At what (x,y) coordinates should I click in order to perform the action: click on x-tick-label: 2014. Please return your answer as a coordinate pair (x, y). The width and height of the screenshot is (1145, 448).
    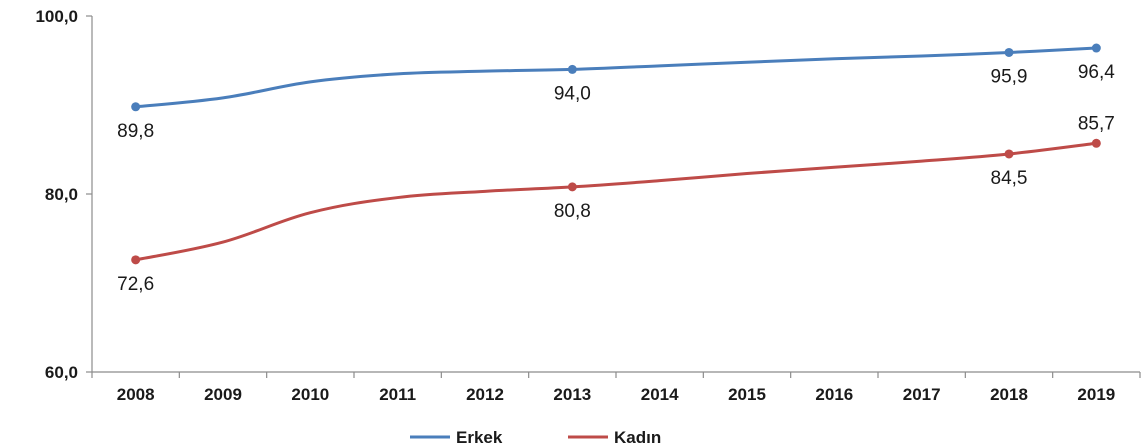
    Looking at the image, I should click on (660, 394).